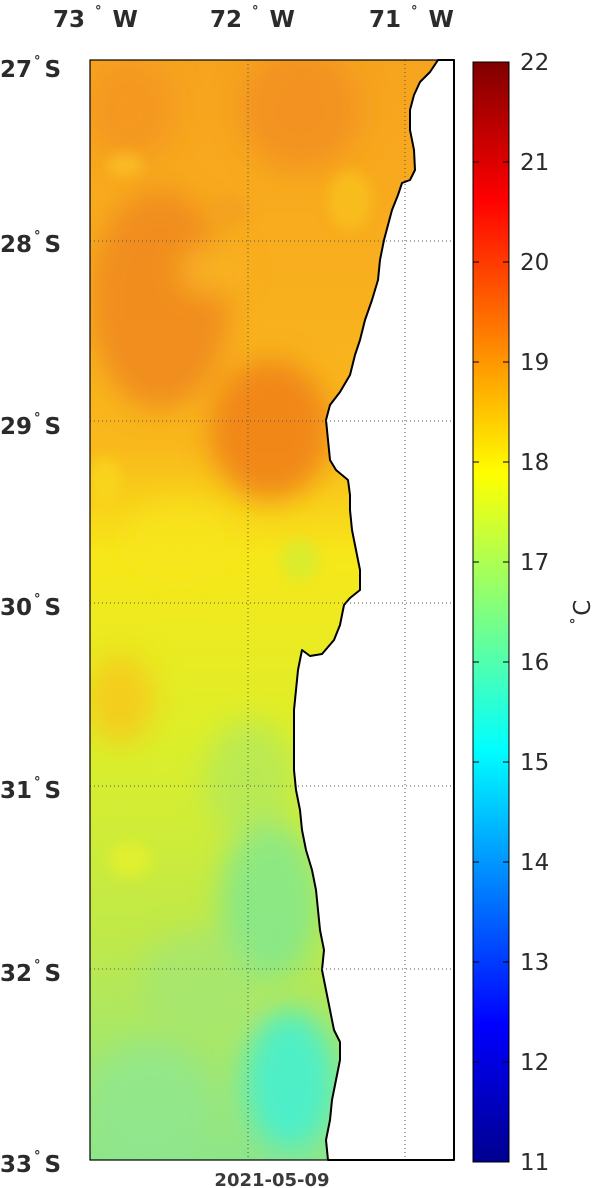 The height and width of the screenshot is (1188, 593). What do you see at coordinates (30, 1163) in the screenshot?
I see `lat-label-33: 33 ° S` at bounding box center [30, 1163].